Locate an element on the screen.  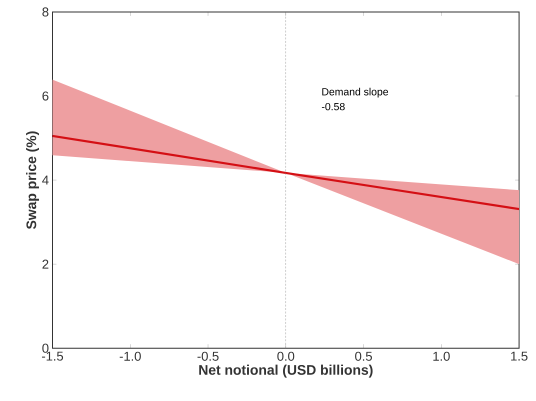
y-tick-label: 4 is located at coordinates (45, 180).